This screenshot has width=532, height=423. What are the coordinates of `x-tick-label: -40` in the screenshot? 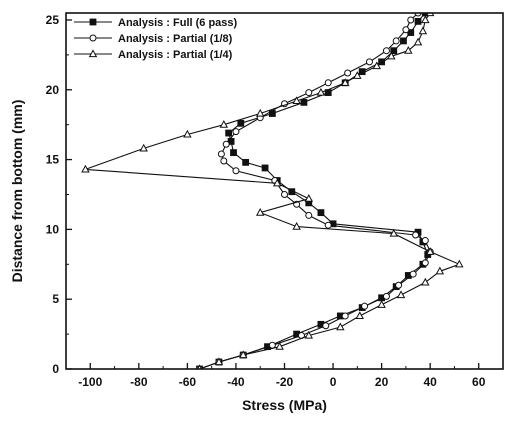 It's located at (236, 382).